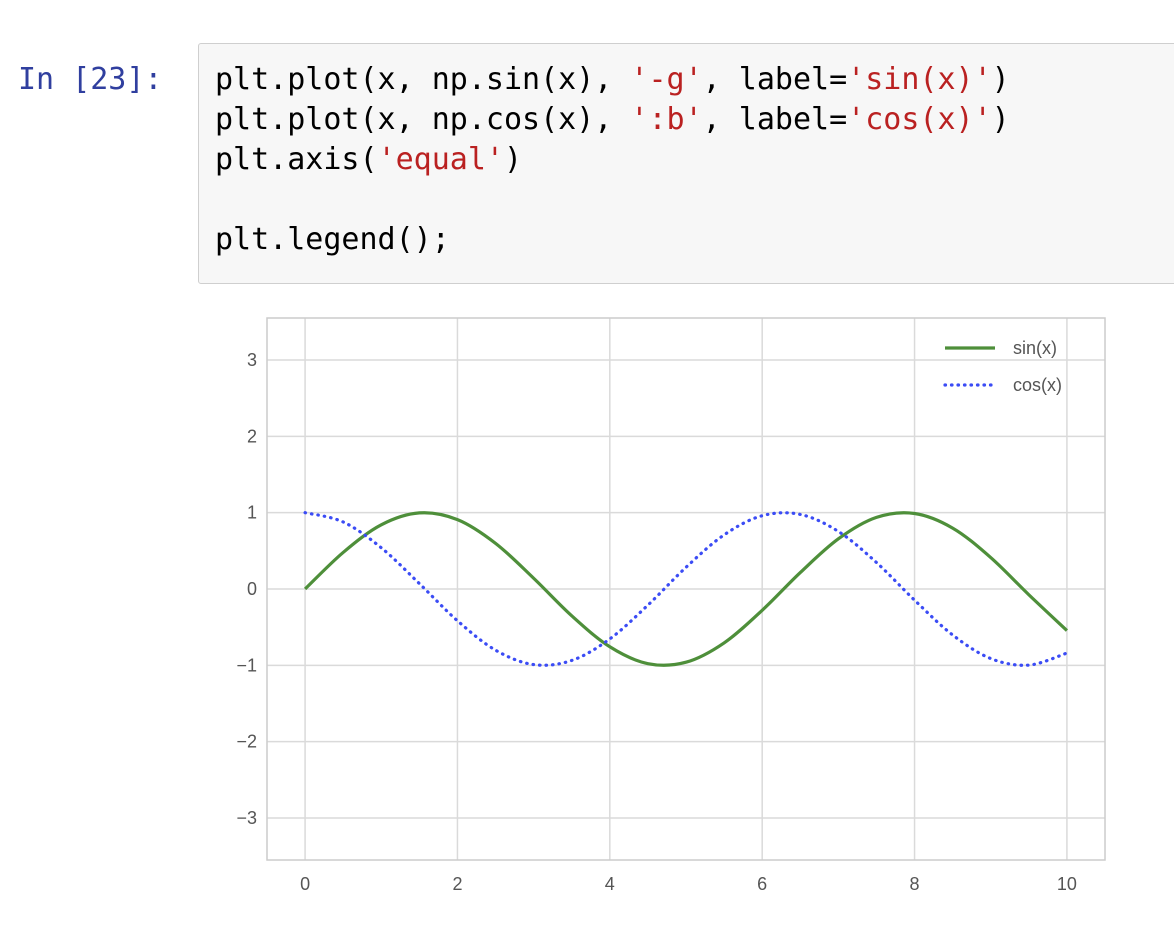 The image size is (1174, 928). What do you see at coordinates (919, 79) in the screenshot?
I see `code-string-token: 'sin(x)'` at bounding box center [919, 79].